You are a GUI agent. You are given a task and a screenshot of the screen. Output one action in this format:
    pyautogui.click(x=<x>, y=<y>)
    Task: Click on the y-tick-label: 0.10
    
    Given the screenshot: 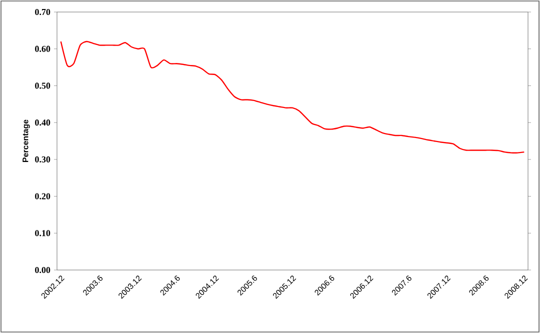 What is the action you would take?
    pyautogui.click(x=42, y=233)
    